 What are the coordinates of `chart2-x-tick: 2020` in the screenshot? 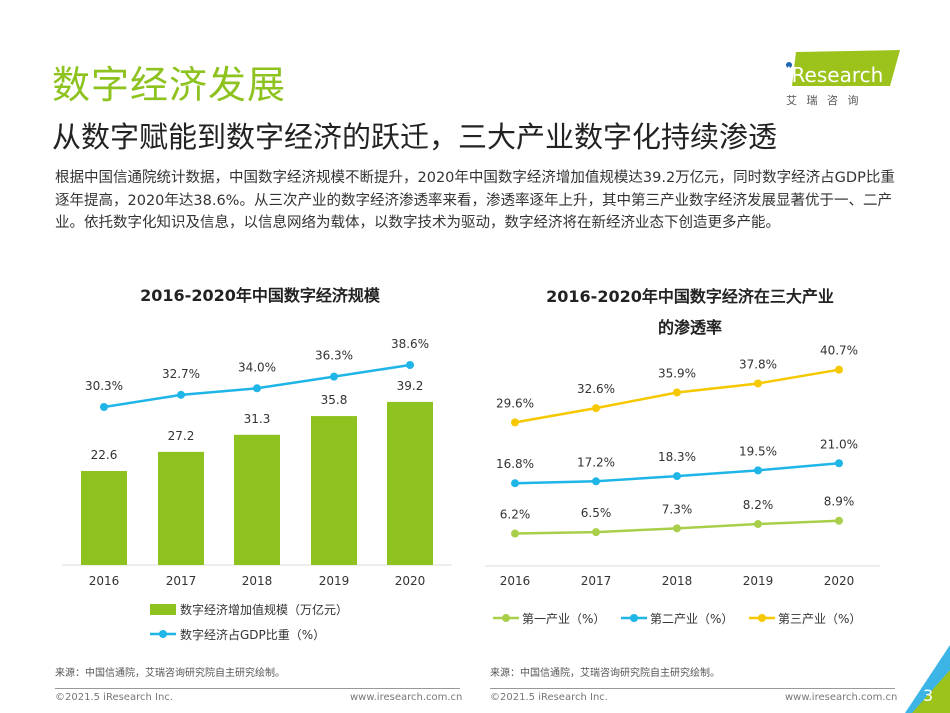 It's located at (839, 581).